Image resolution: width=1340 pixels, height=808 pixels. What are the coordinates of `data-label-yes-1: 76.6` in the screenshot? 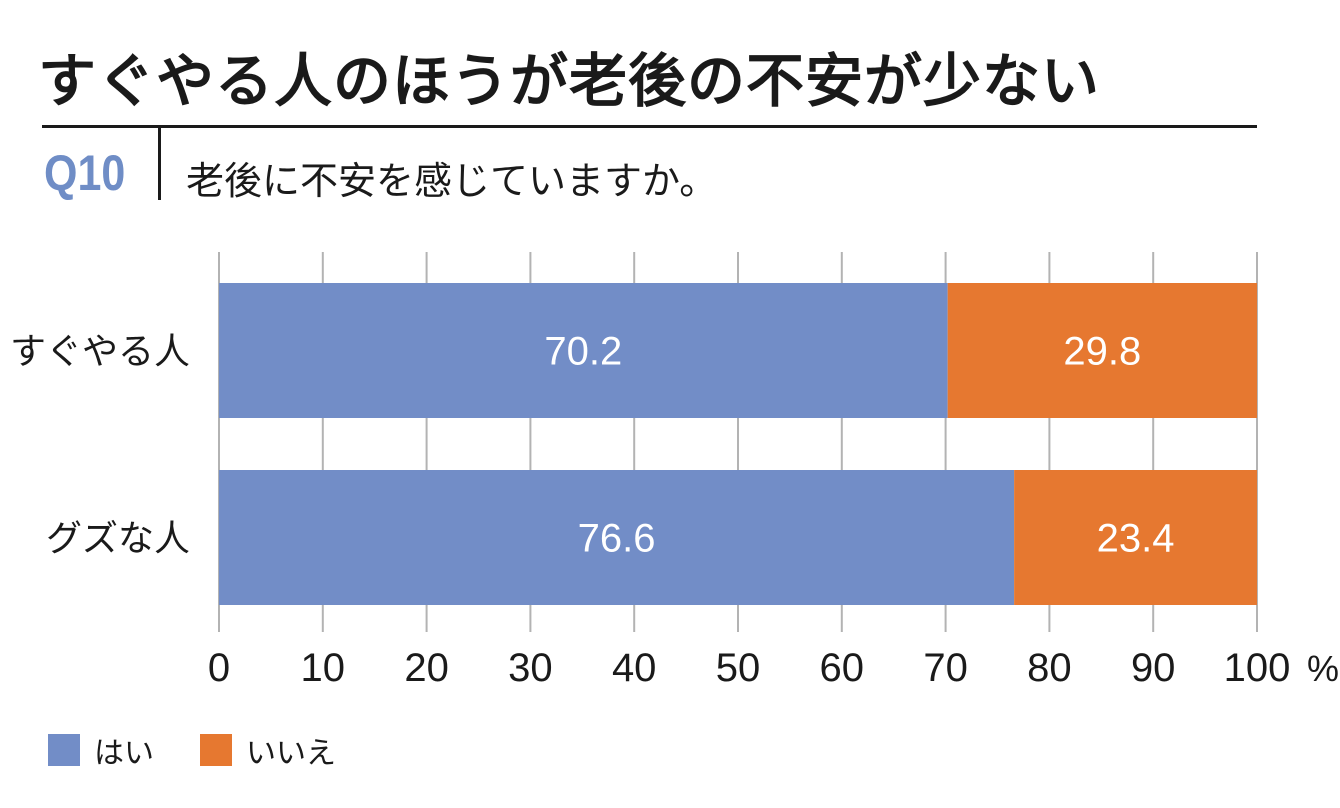 It's located at (617, 539).